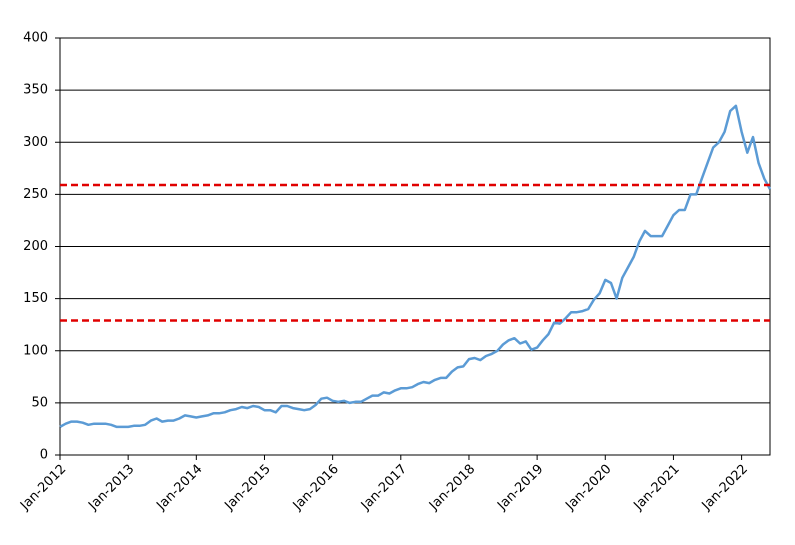 This screenshot has width=795, height=545. I want to click on x-tick-label: Jan-2013, so click(111, 488).